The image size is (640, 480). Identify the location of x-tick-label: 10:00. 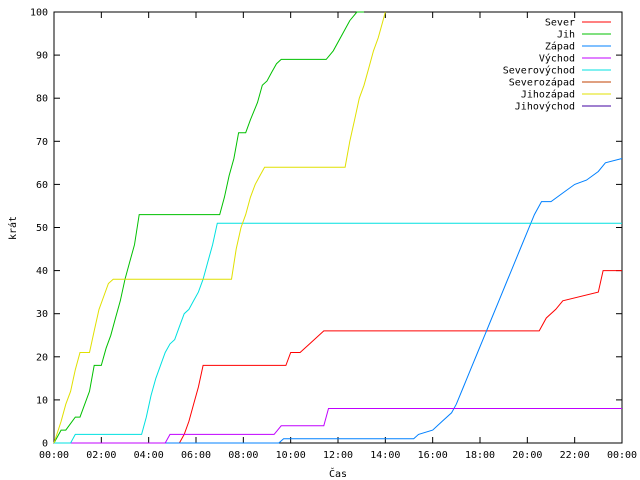
(291, 455).